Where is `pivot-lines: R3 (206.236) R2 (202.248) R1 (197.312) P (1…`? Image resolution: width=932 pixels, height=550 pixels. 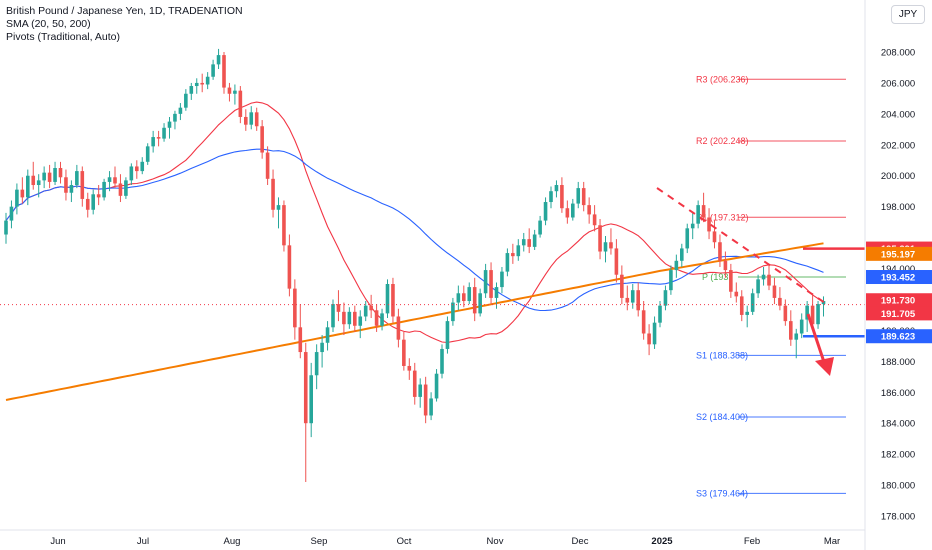
pivot-lines: R3 (206.236) R2 (202.248) R1 (197.312) P (1… is located at coordinates (771, 286).